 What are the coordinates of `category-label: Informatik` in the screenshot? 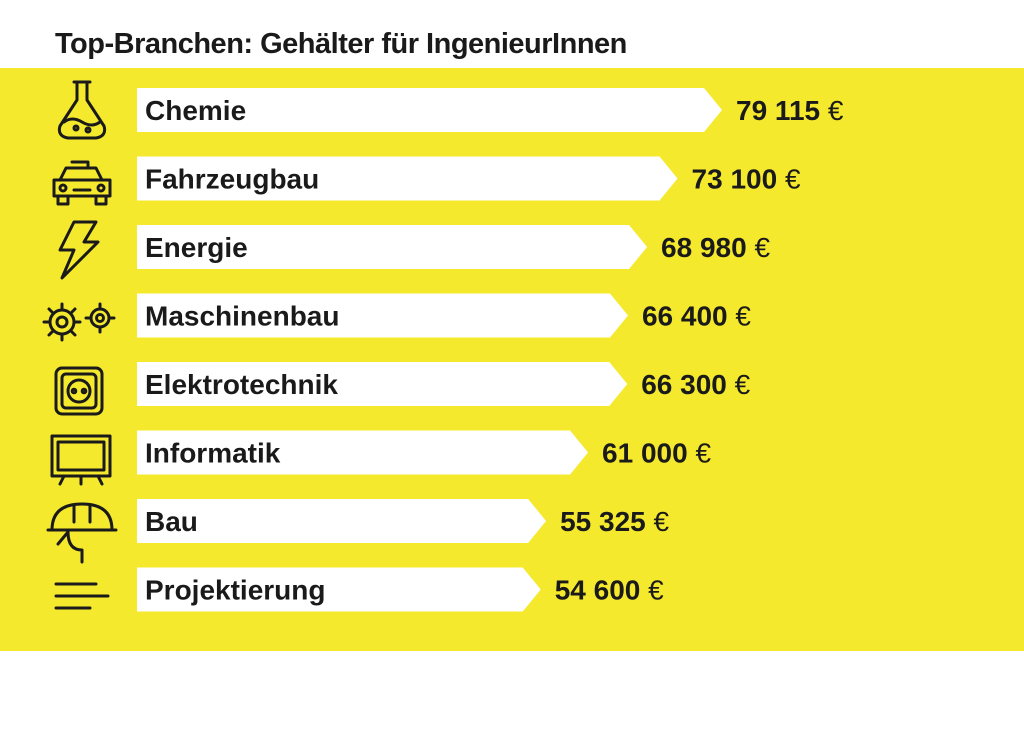 It's located at (213, 453).